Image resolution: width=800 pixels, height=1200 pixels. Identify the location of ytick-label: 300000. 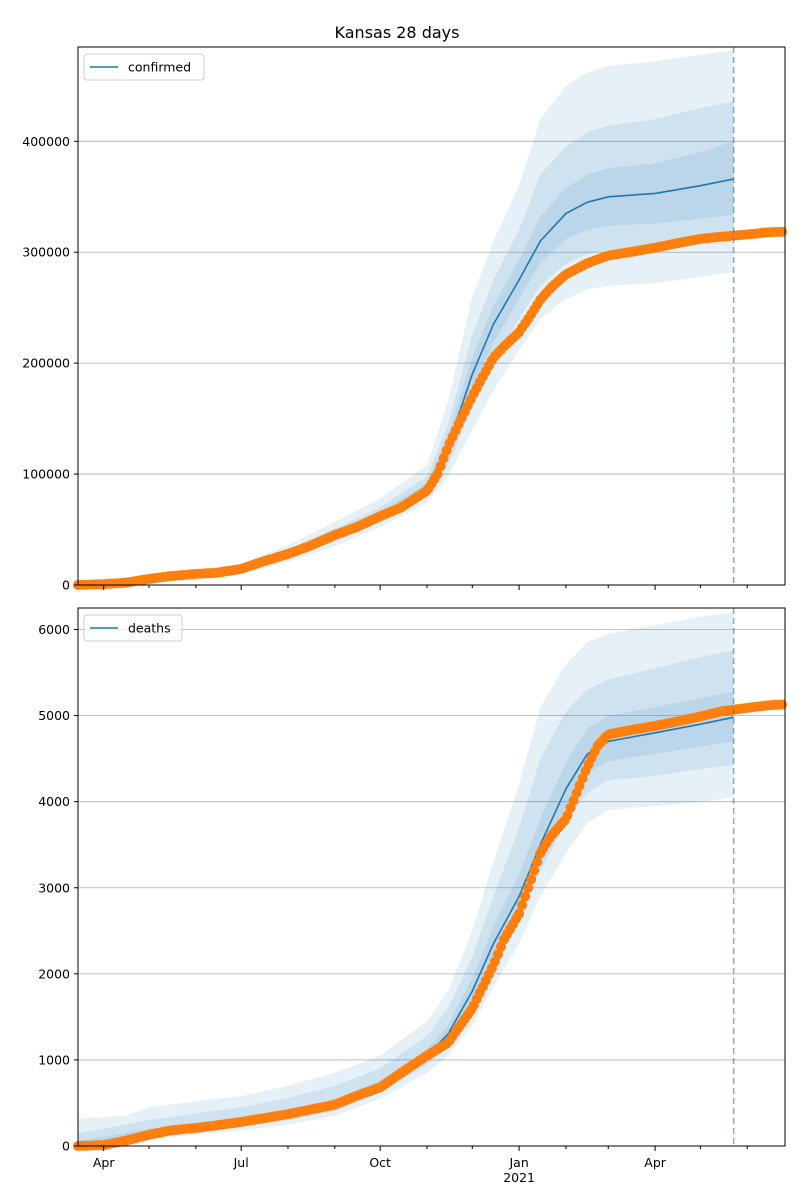
(46, 252).